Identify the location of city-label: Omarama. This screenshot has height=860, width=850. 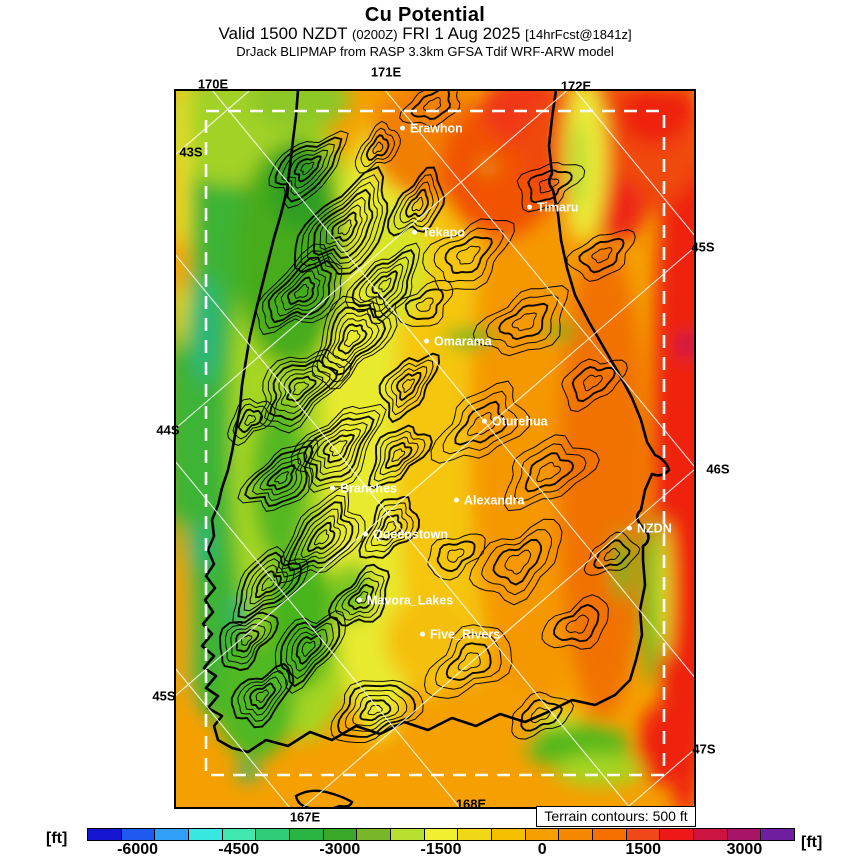
(463, 341).